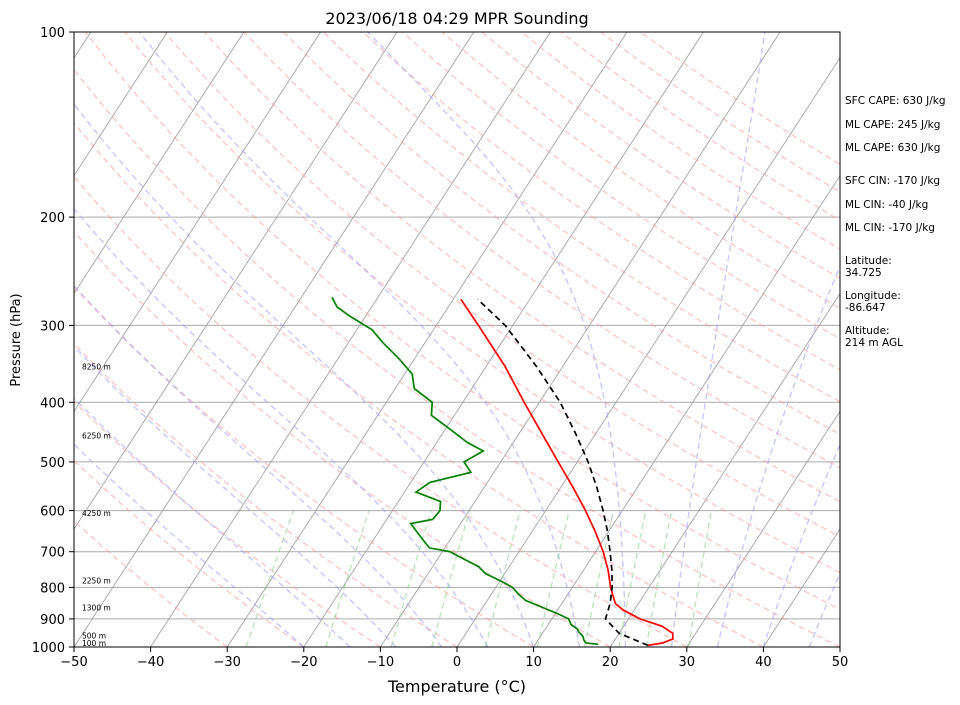  Describe the element at coordinates (895, 101) in the screenshot. I see `sfc-cape-label: SFC CAPE: 630 J/kg` at that location.